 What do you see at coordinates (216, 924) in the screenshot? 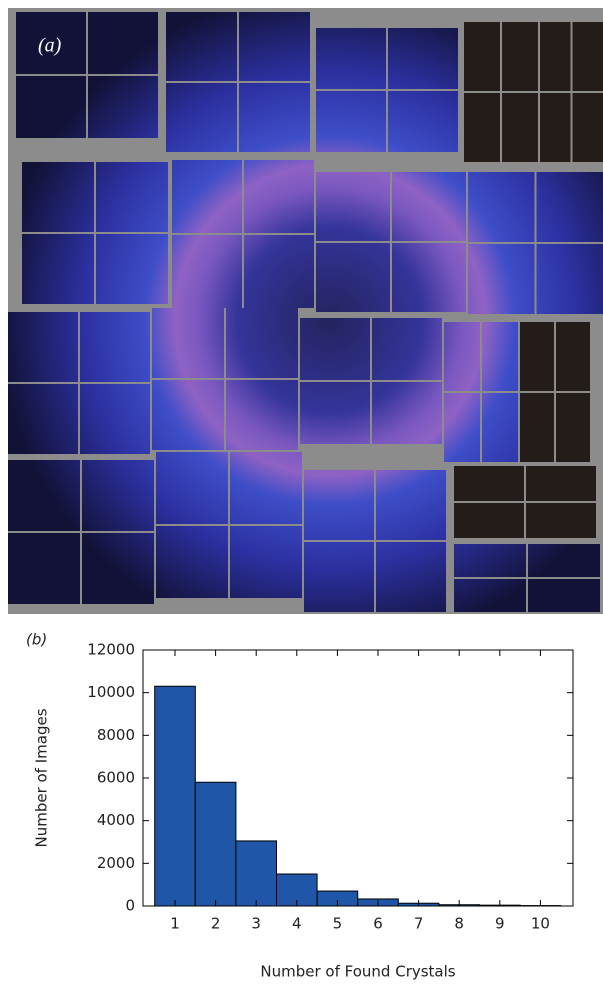
I see `x-tick-label: 2` at bounding box center [216, 924].